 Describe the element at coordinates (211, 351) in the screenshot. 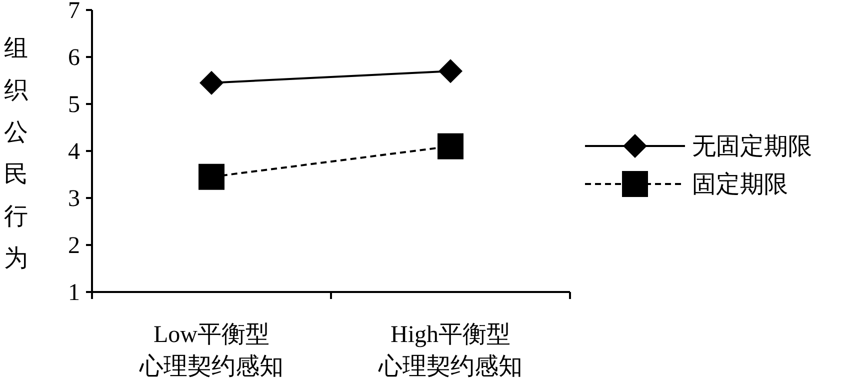

I see `x-tick-label: Low平衡型心理契约感知` at that location.